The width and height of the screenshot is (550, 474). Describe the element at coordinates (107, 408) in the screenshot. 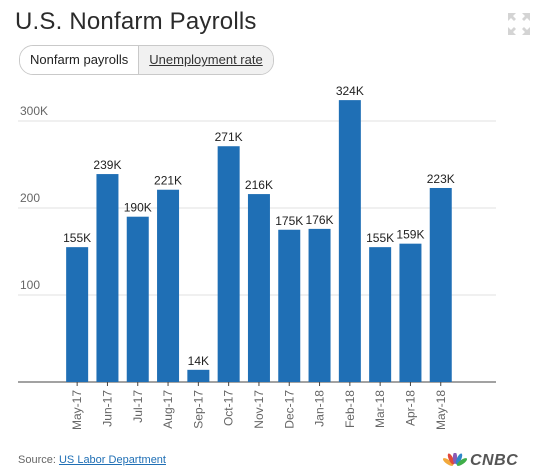

I see `x-tick-label: Jun-17` at that location.